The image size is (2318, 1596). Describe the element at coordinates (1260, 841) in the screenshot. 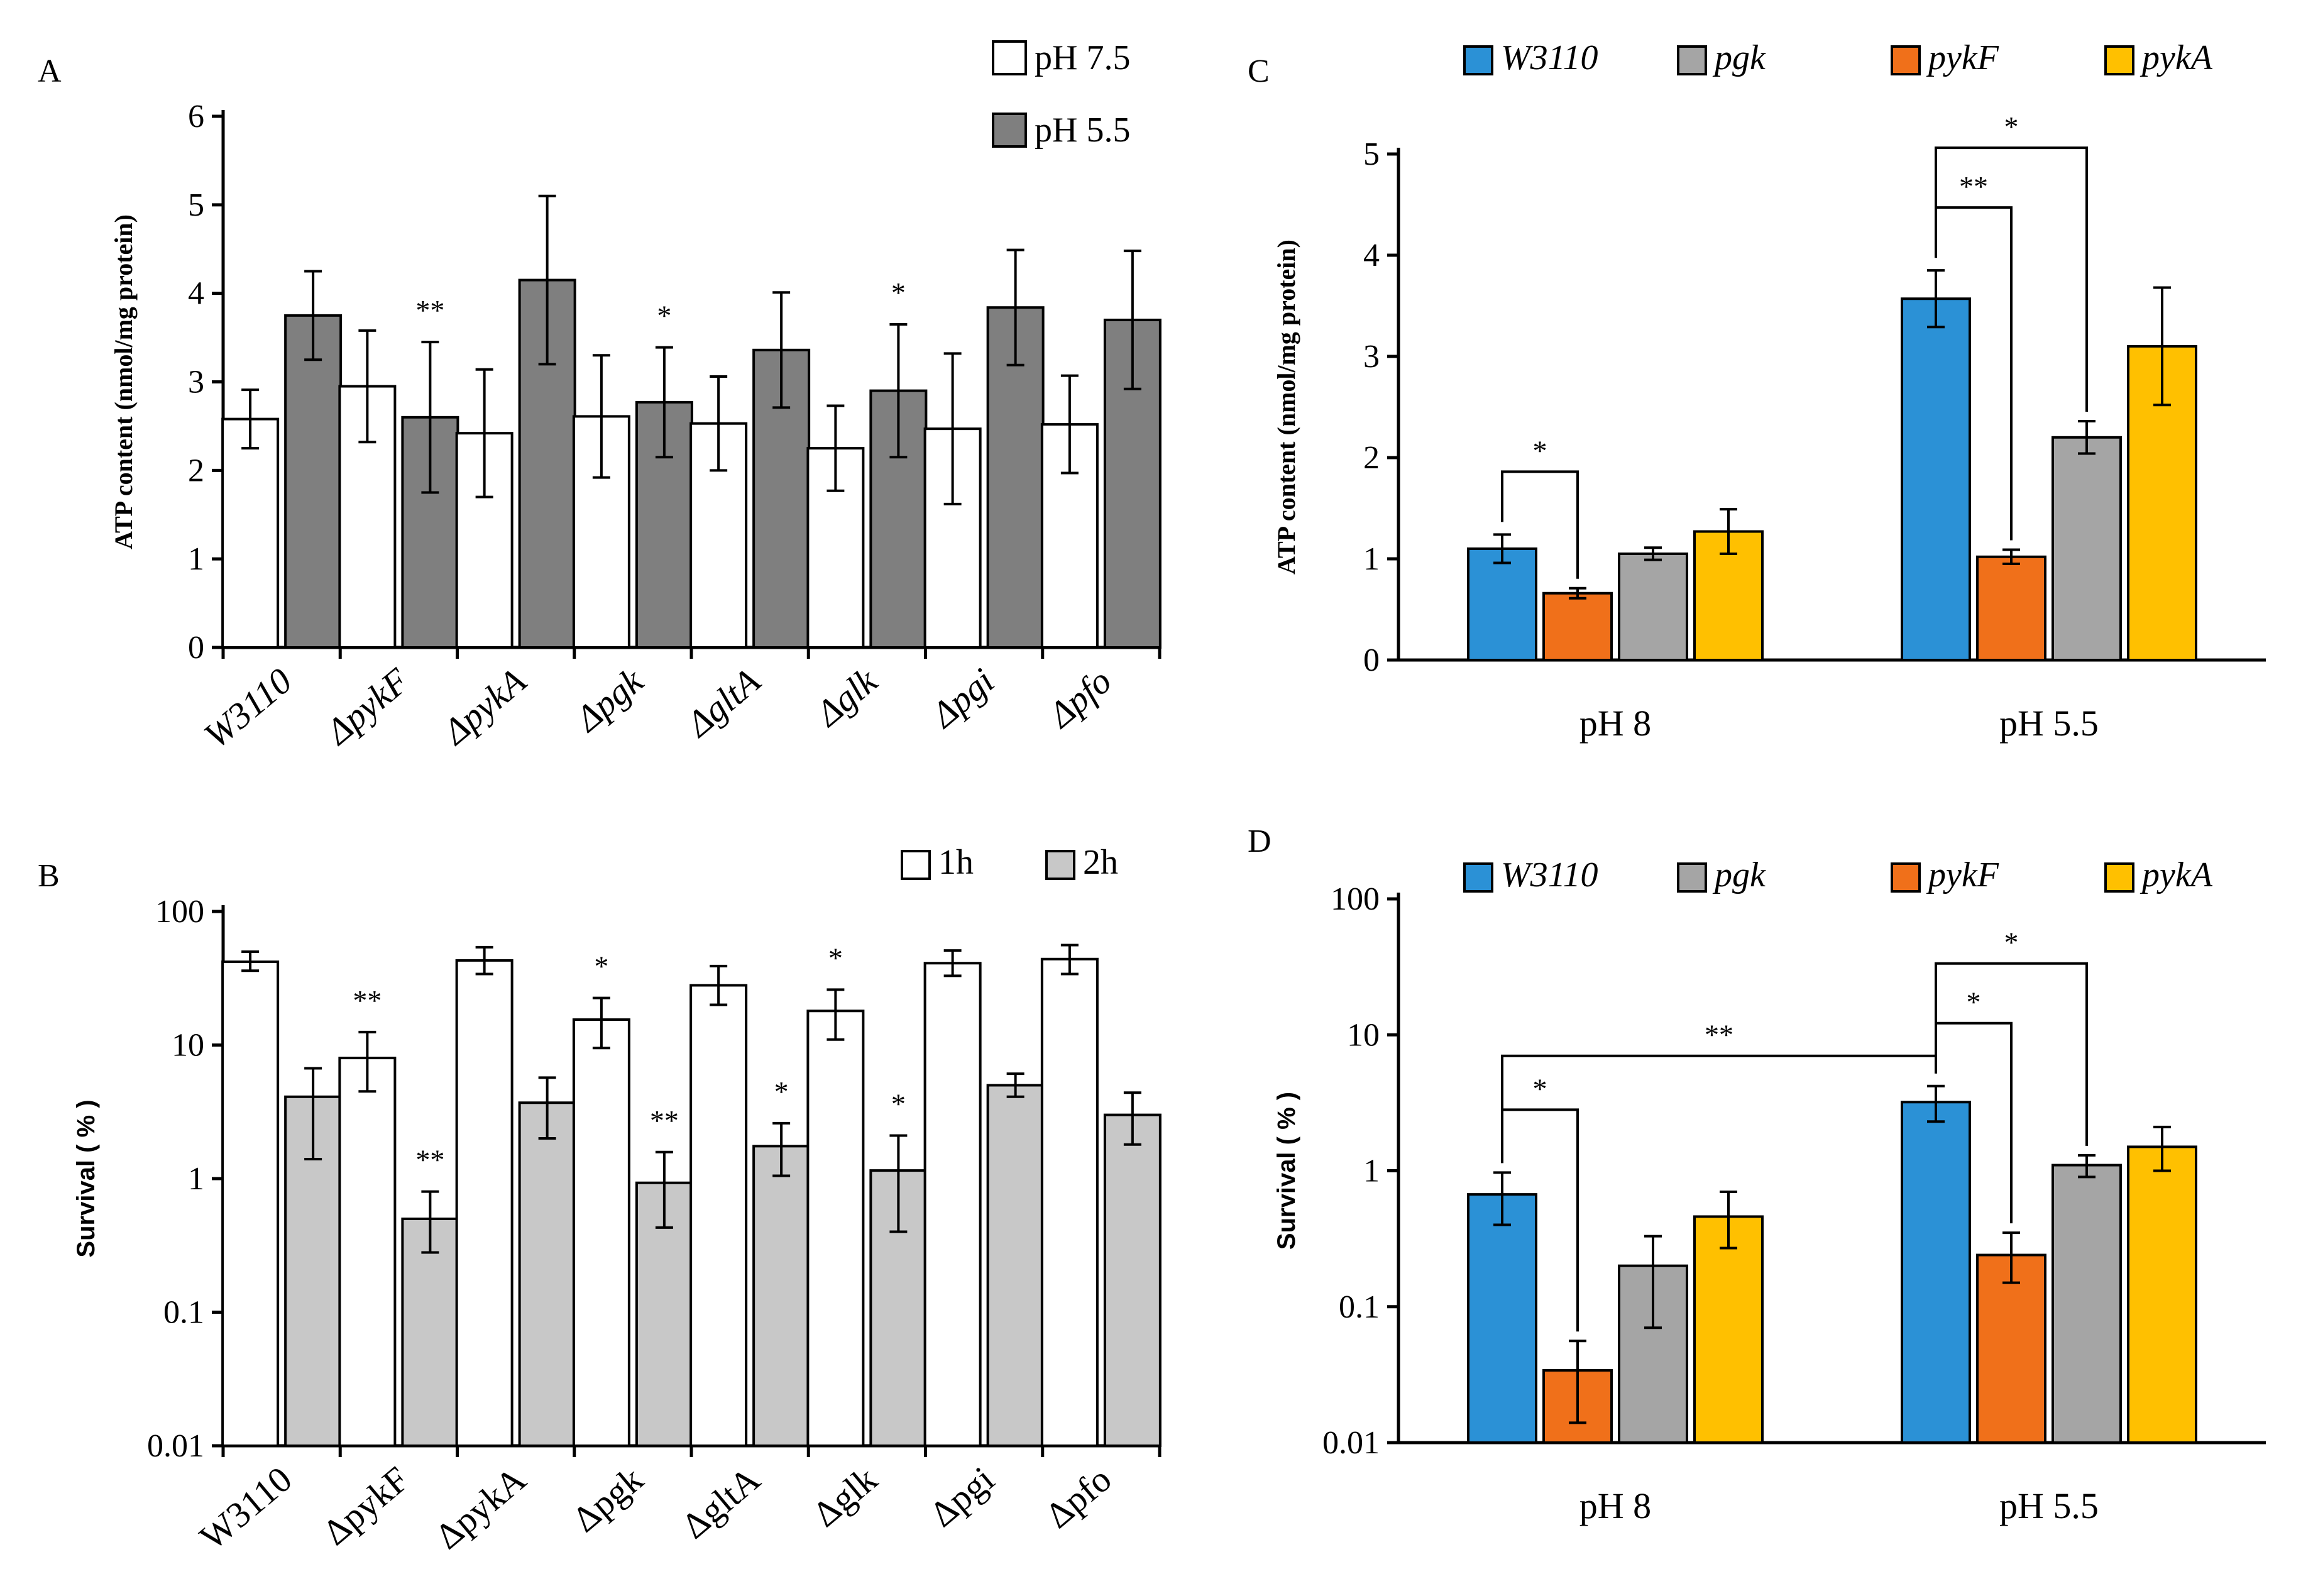

I see `panel-letter: D` at that location.